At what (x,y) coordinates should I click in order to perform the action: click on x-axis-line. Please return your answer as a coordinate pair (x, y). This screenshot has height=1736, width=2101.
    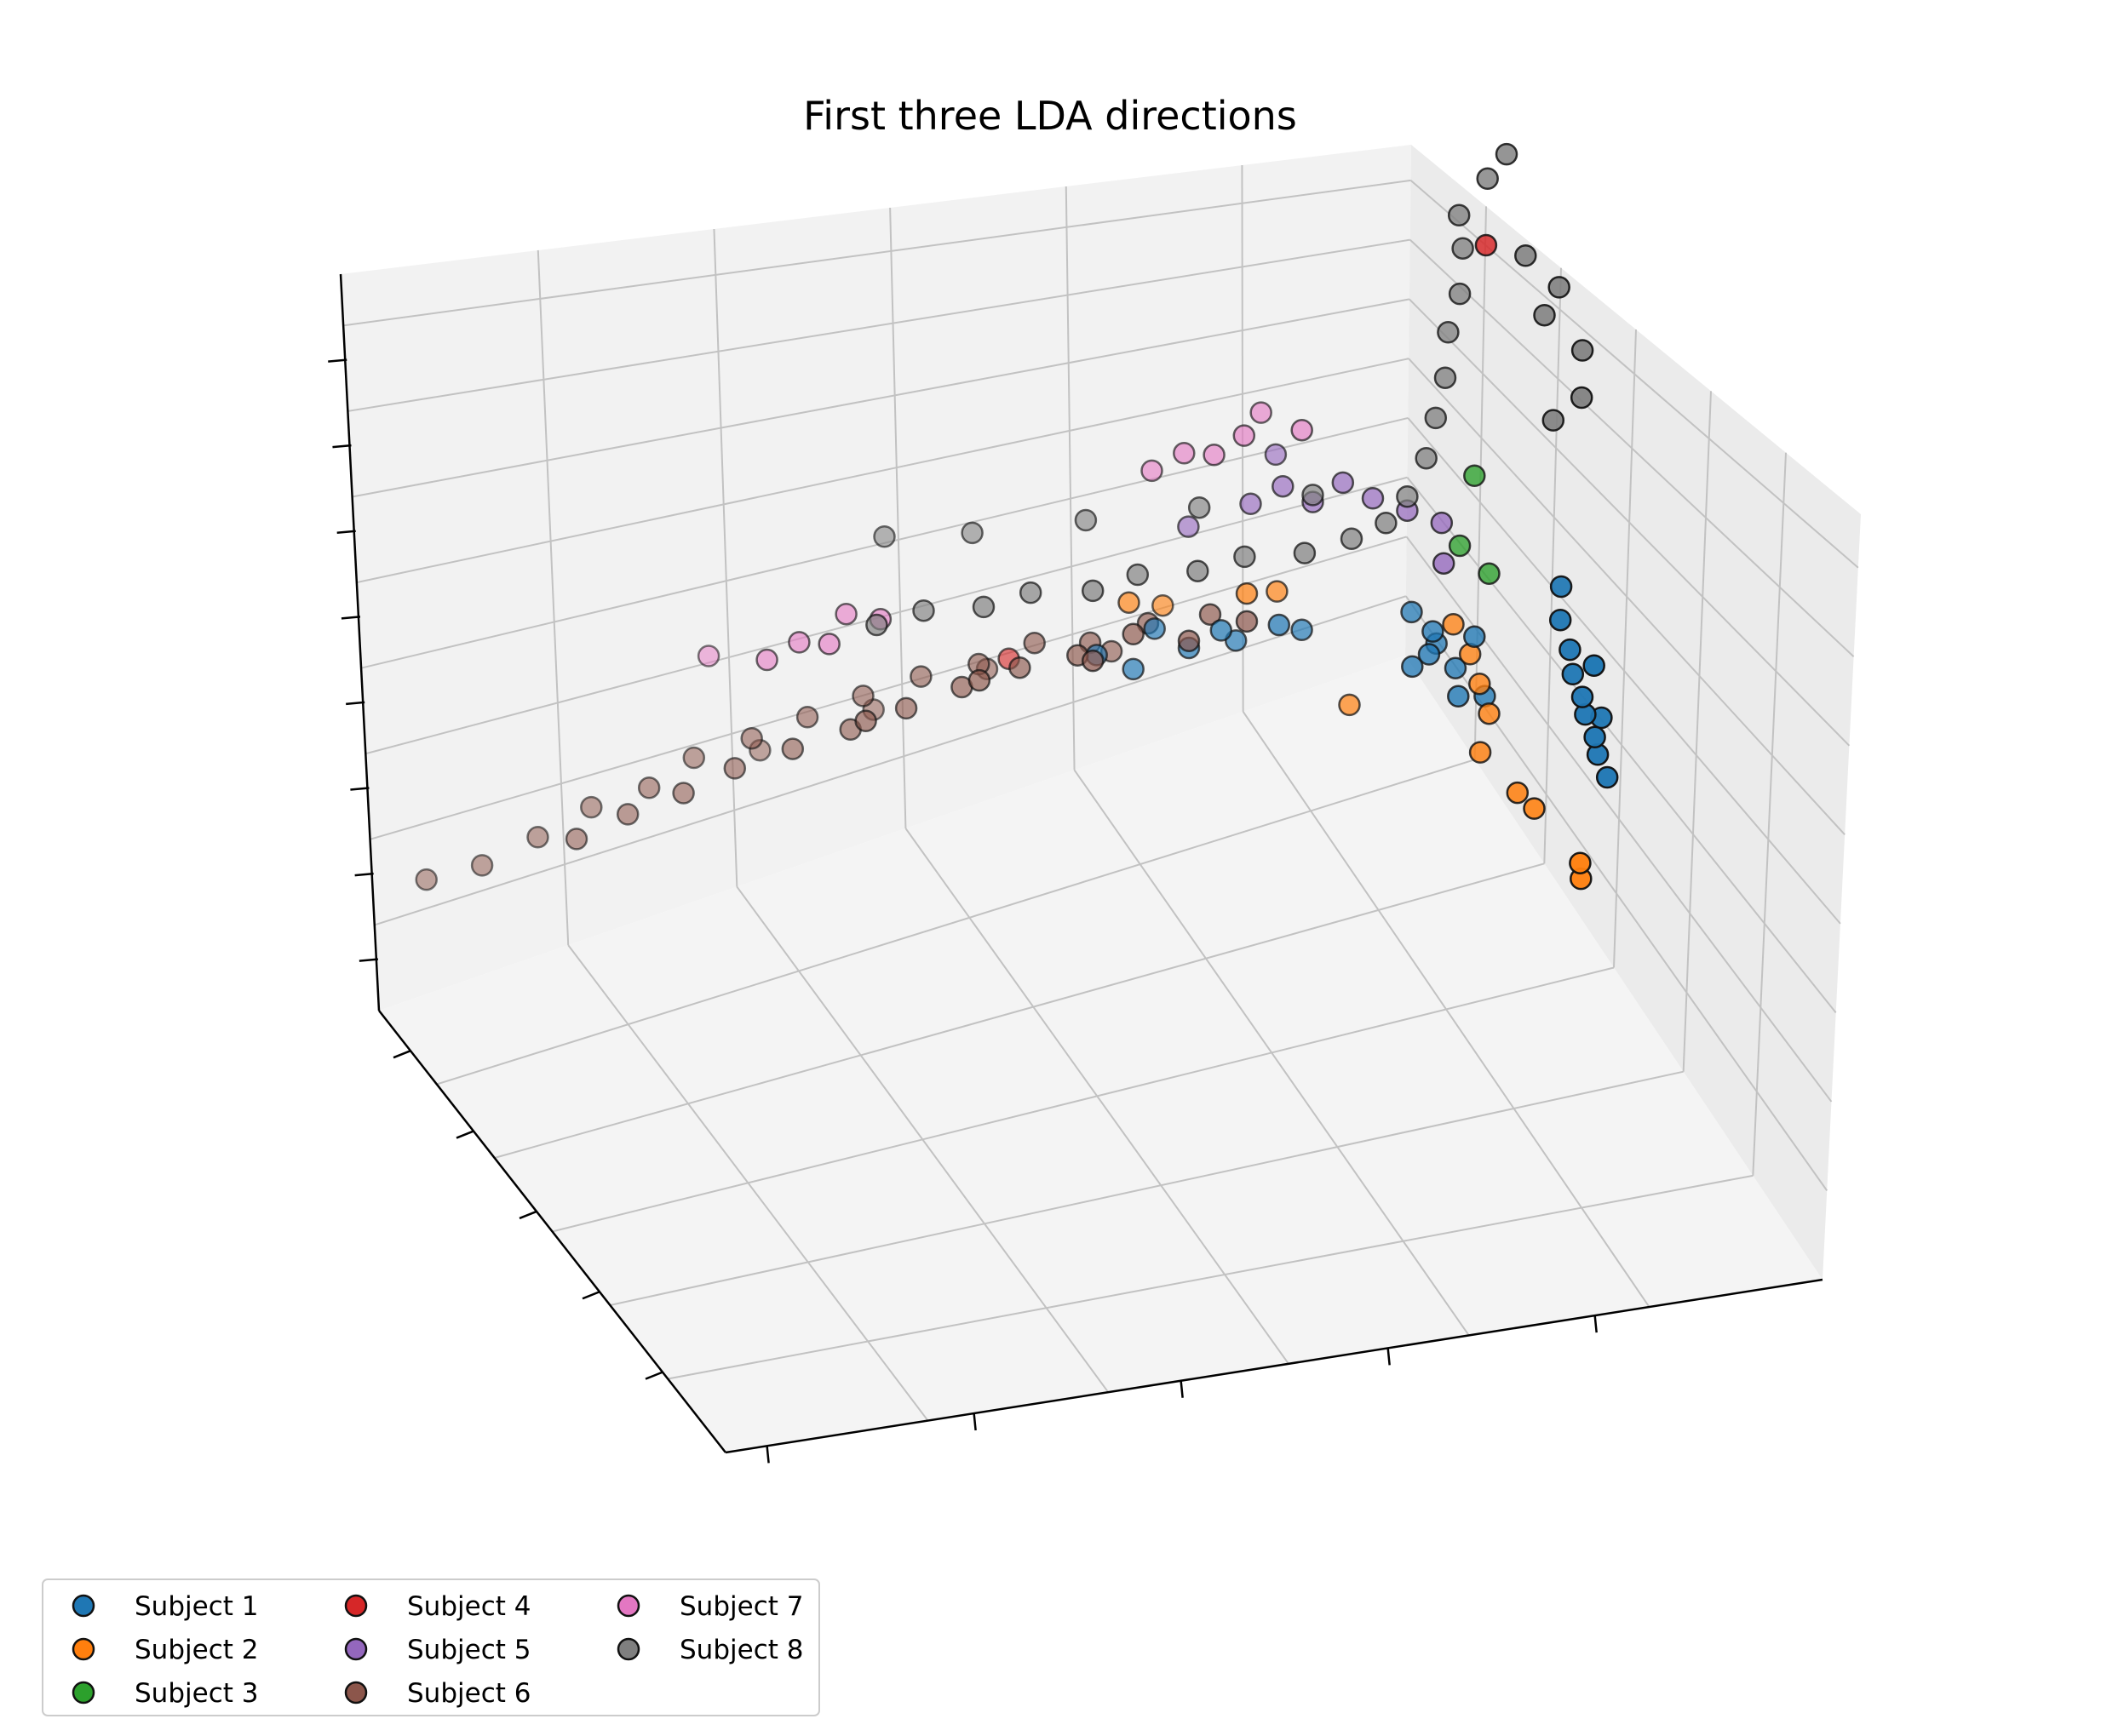
    Looking at the image, I should click on (1274, 1366).